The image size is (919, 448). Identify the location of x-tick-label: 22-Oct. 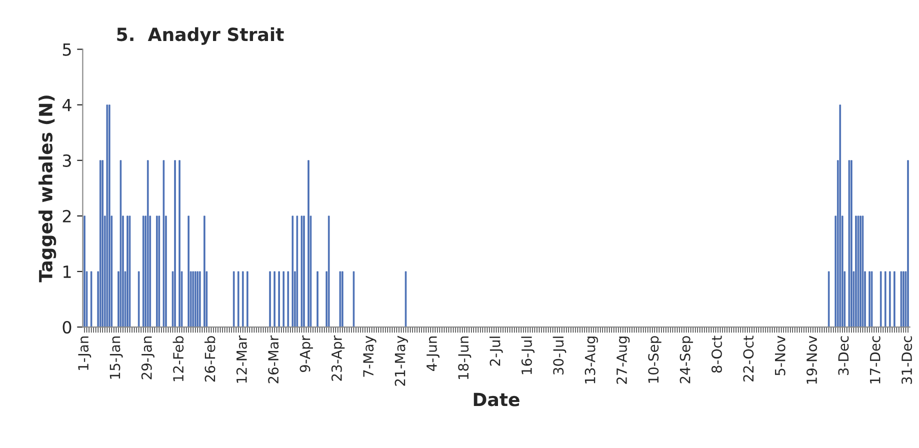
(748, 359).